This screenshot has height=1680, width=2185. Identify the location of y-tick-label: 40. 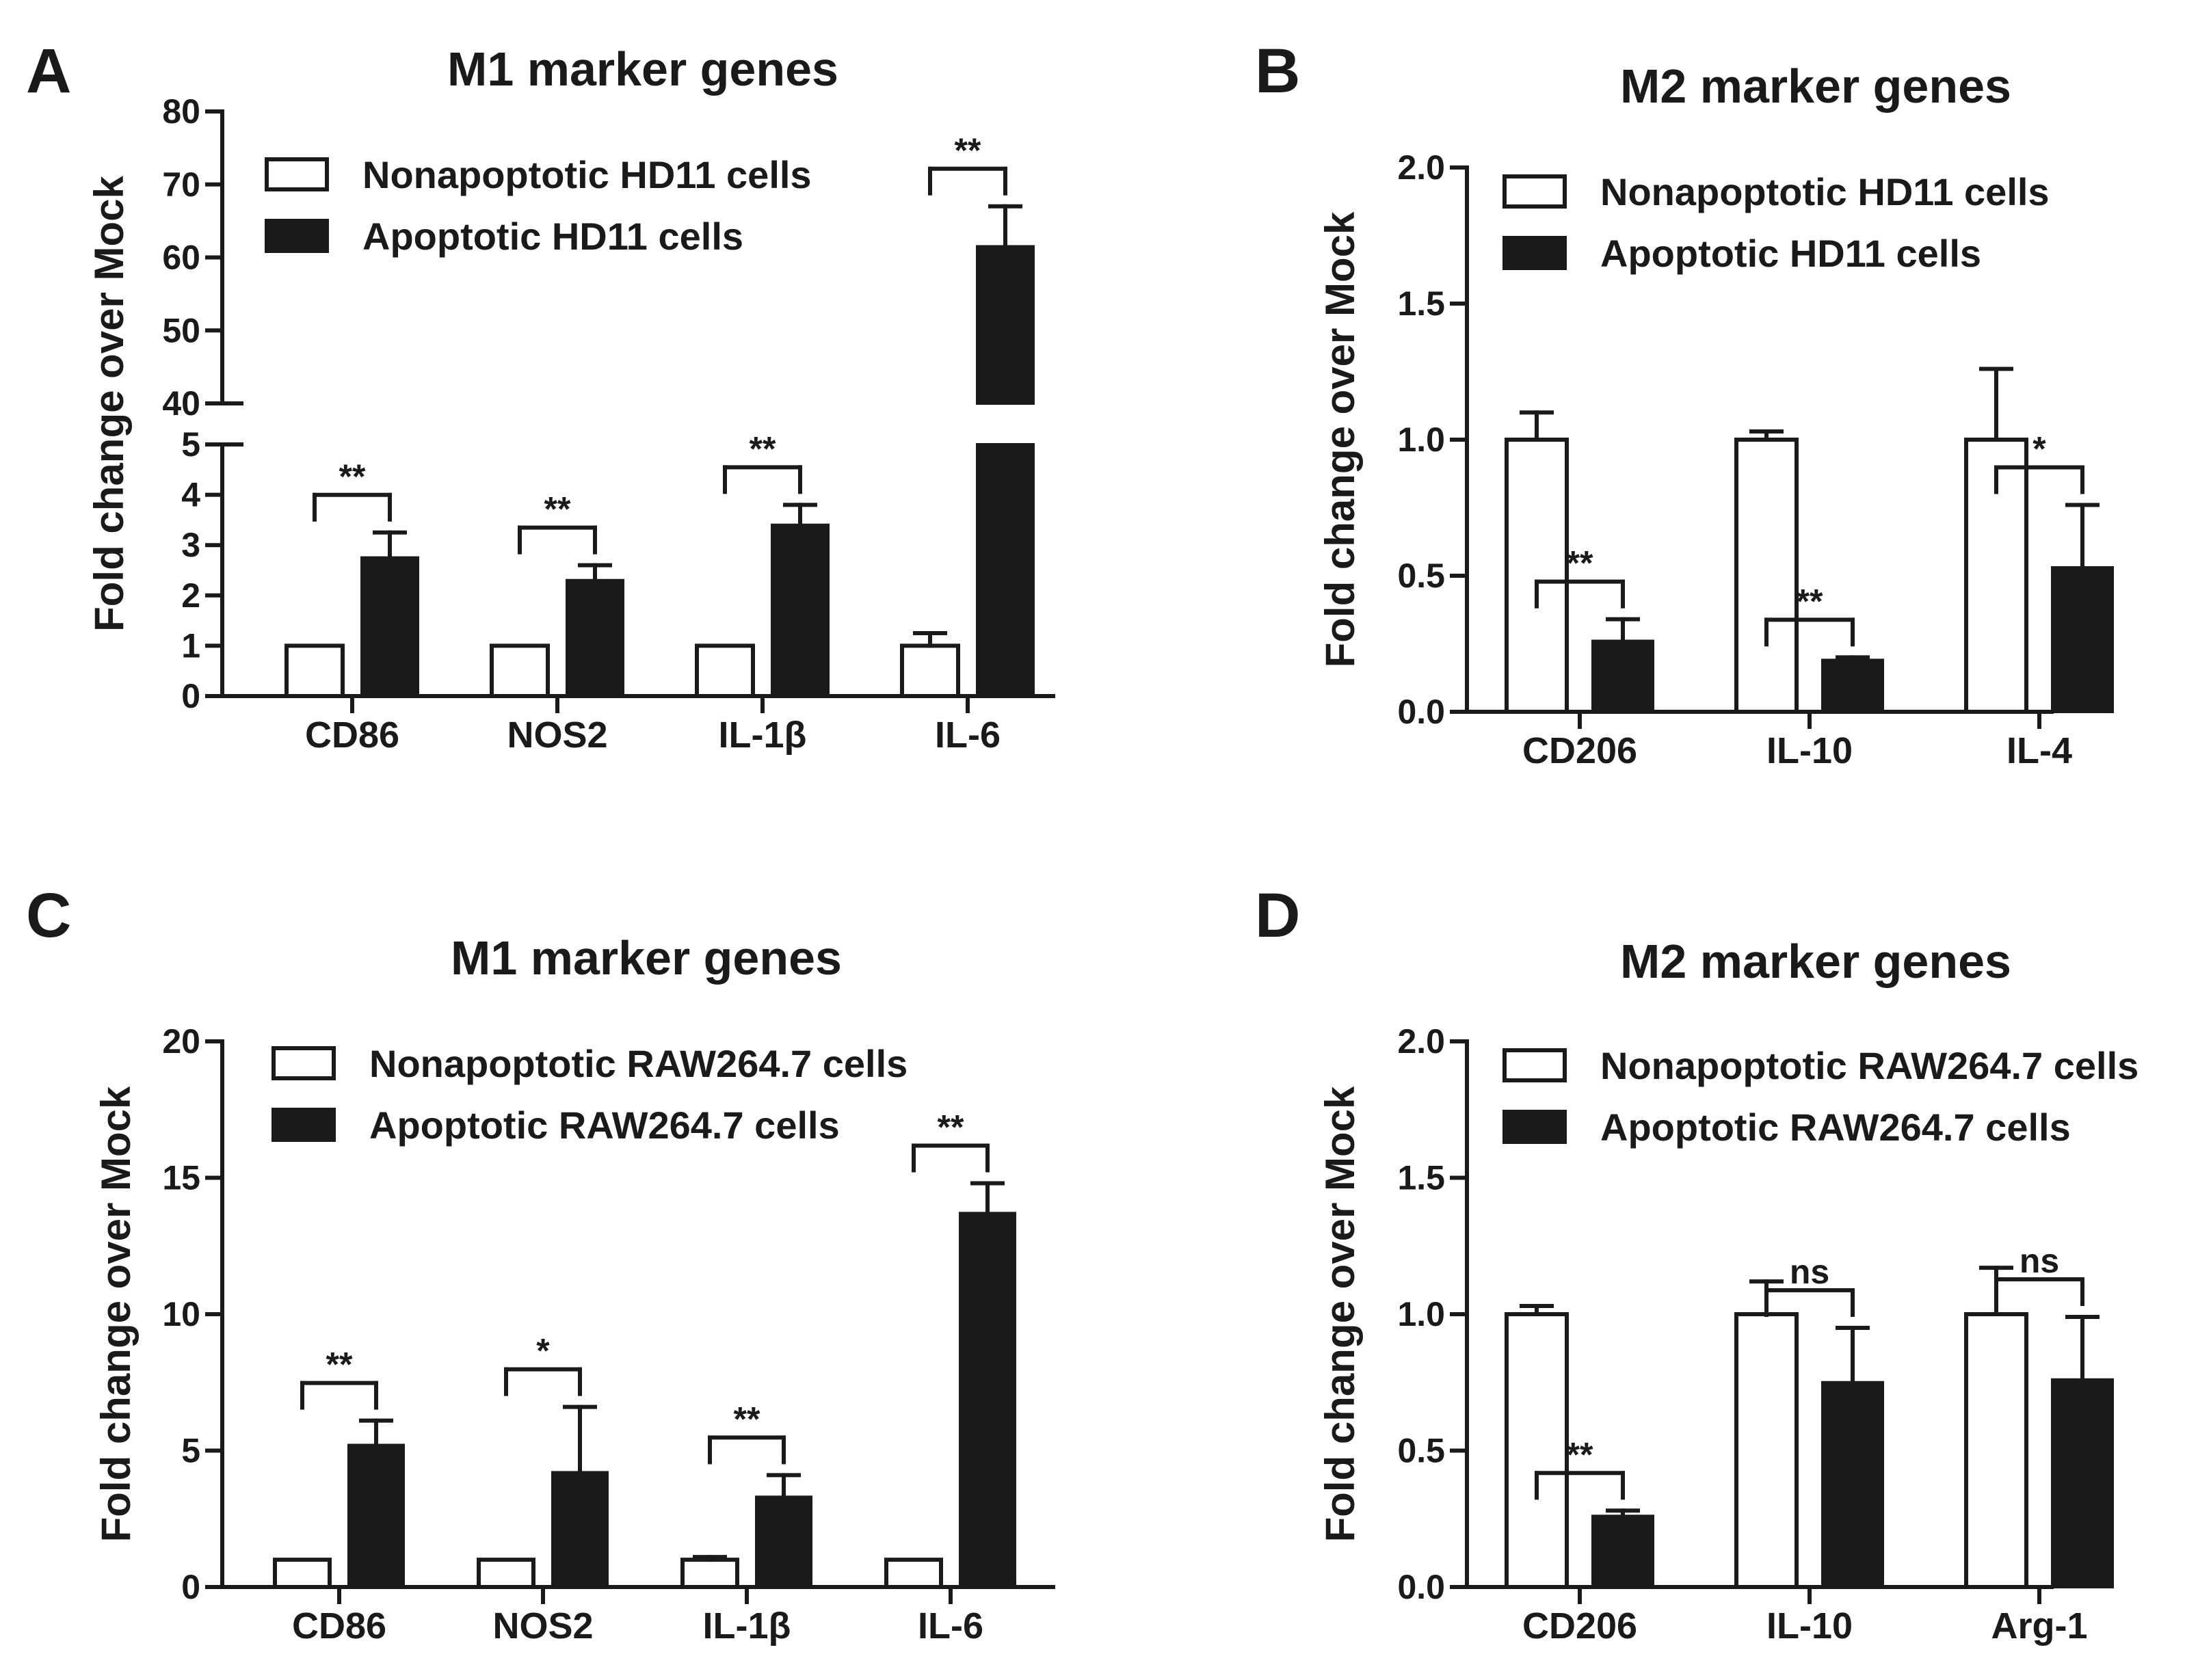
(181, 403).